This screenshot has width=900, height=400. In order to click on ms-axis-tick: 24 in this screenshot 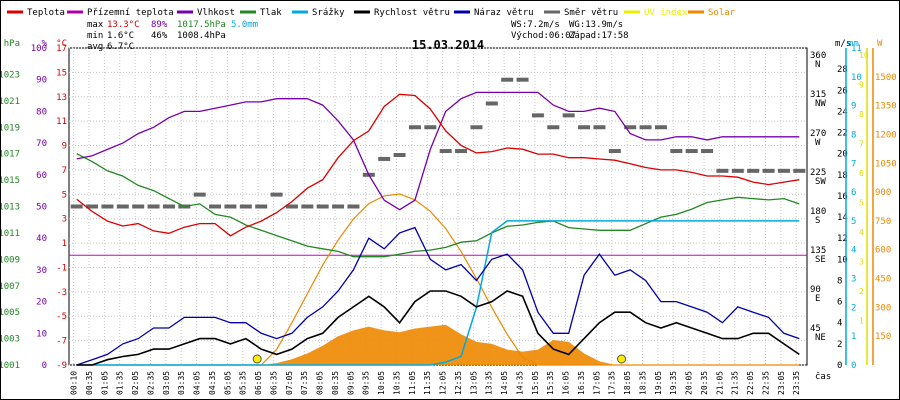, I will do `click(842, 112)`.